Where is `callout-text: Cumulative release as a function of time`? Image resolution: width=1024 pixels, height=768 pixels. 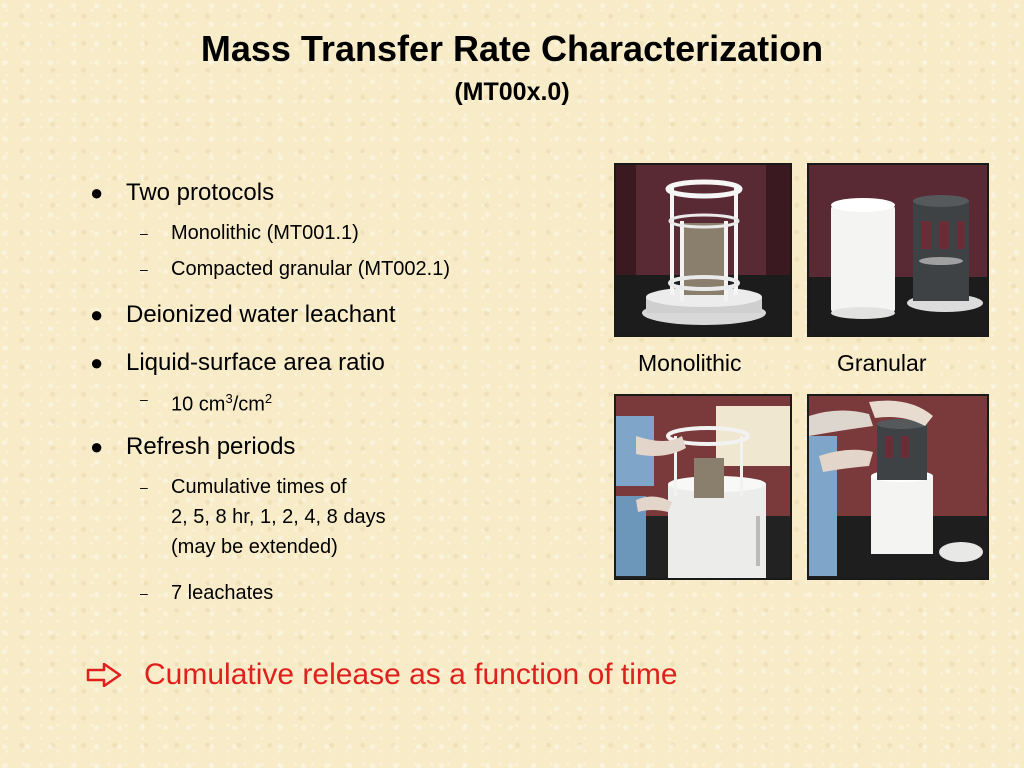
callout-text: Cumulative release as a function of time is located at coordinates (411, 674).